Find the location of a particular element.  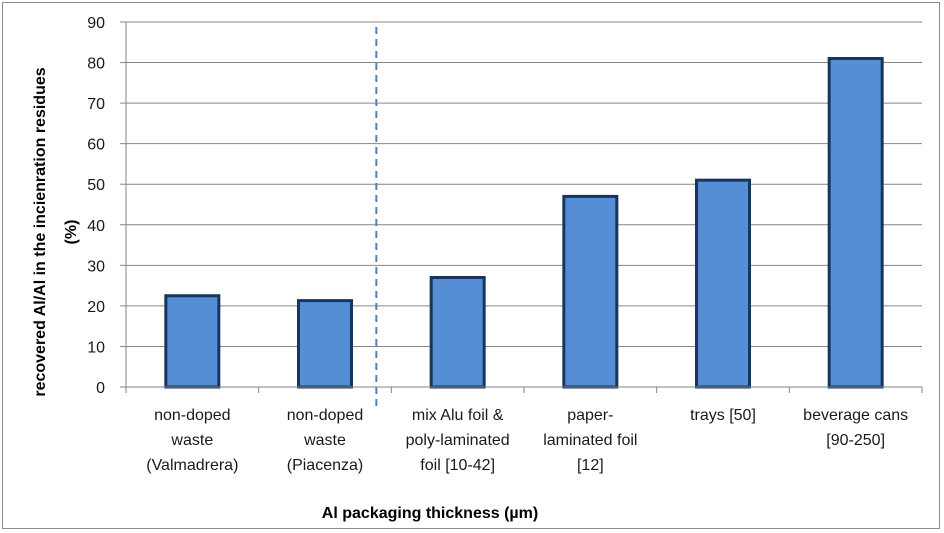

x-category-label: foil [10-42] is located at coordinates (457, 465).